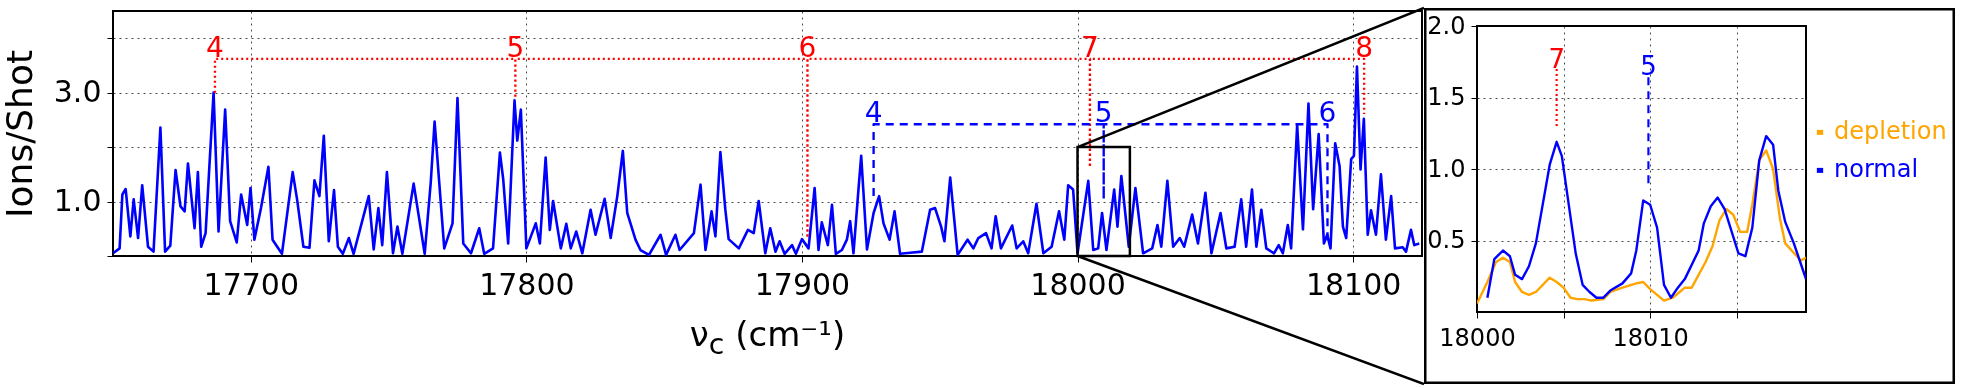 The image size is (1962, 388). Describe the element at coordinates (251, 284) in the screenshot. I see `x-tick-label: 17700` at that location.